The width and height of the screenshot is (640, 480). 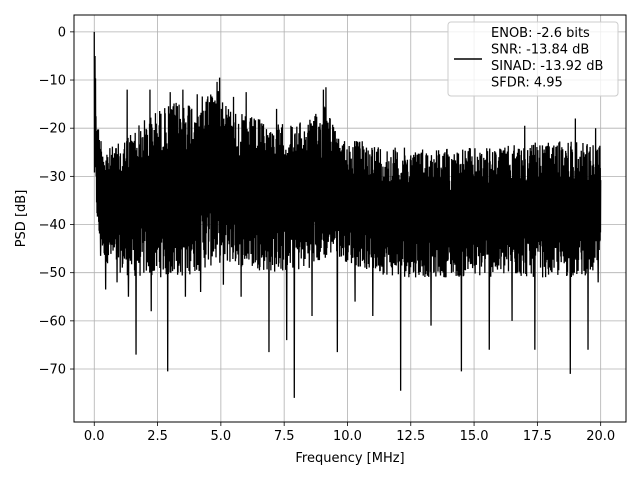 I want to click on x-tick-label: 10.0, so click(x=347, y=436).